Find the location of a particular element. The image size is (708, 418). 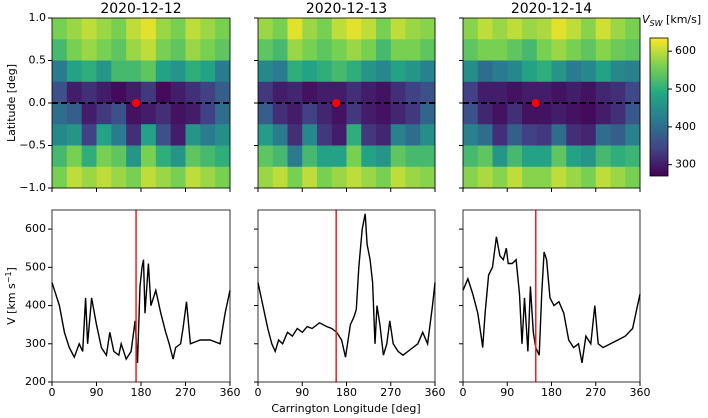

y-tick-label: 400 is located at coordinates (35, 305).